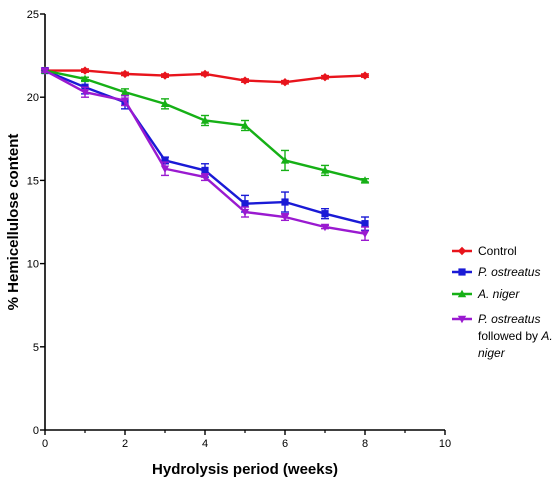 This screenshot has height=485, width=558. What do you see at coordinates (245, 469) in the screenshot?
I see `x-axis-title: Hydrolysis period (weeks)` at bounding box center [245, 469].